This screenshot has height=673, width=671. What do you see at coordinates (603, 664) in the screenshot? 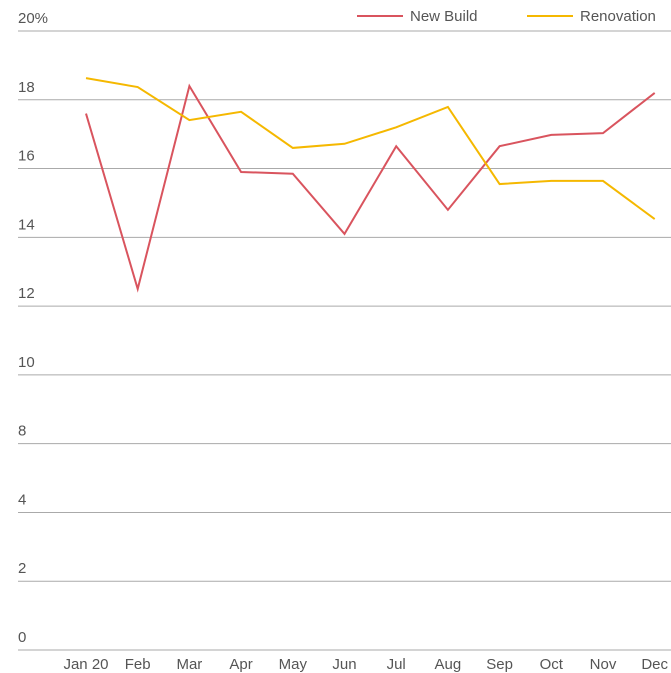
I see `x-tick-label: Nov` at bounding box center [603, 664].